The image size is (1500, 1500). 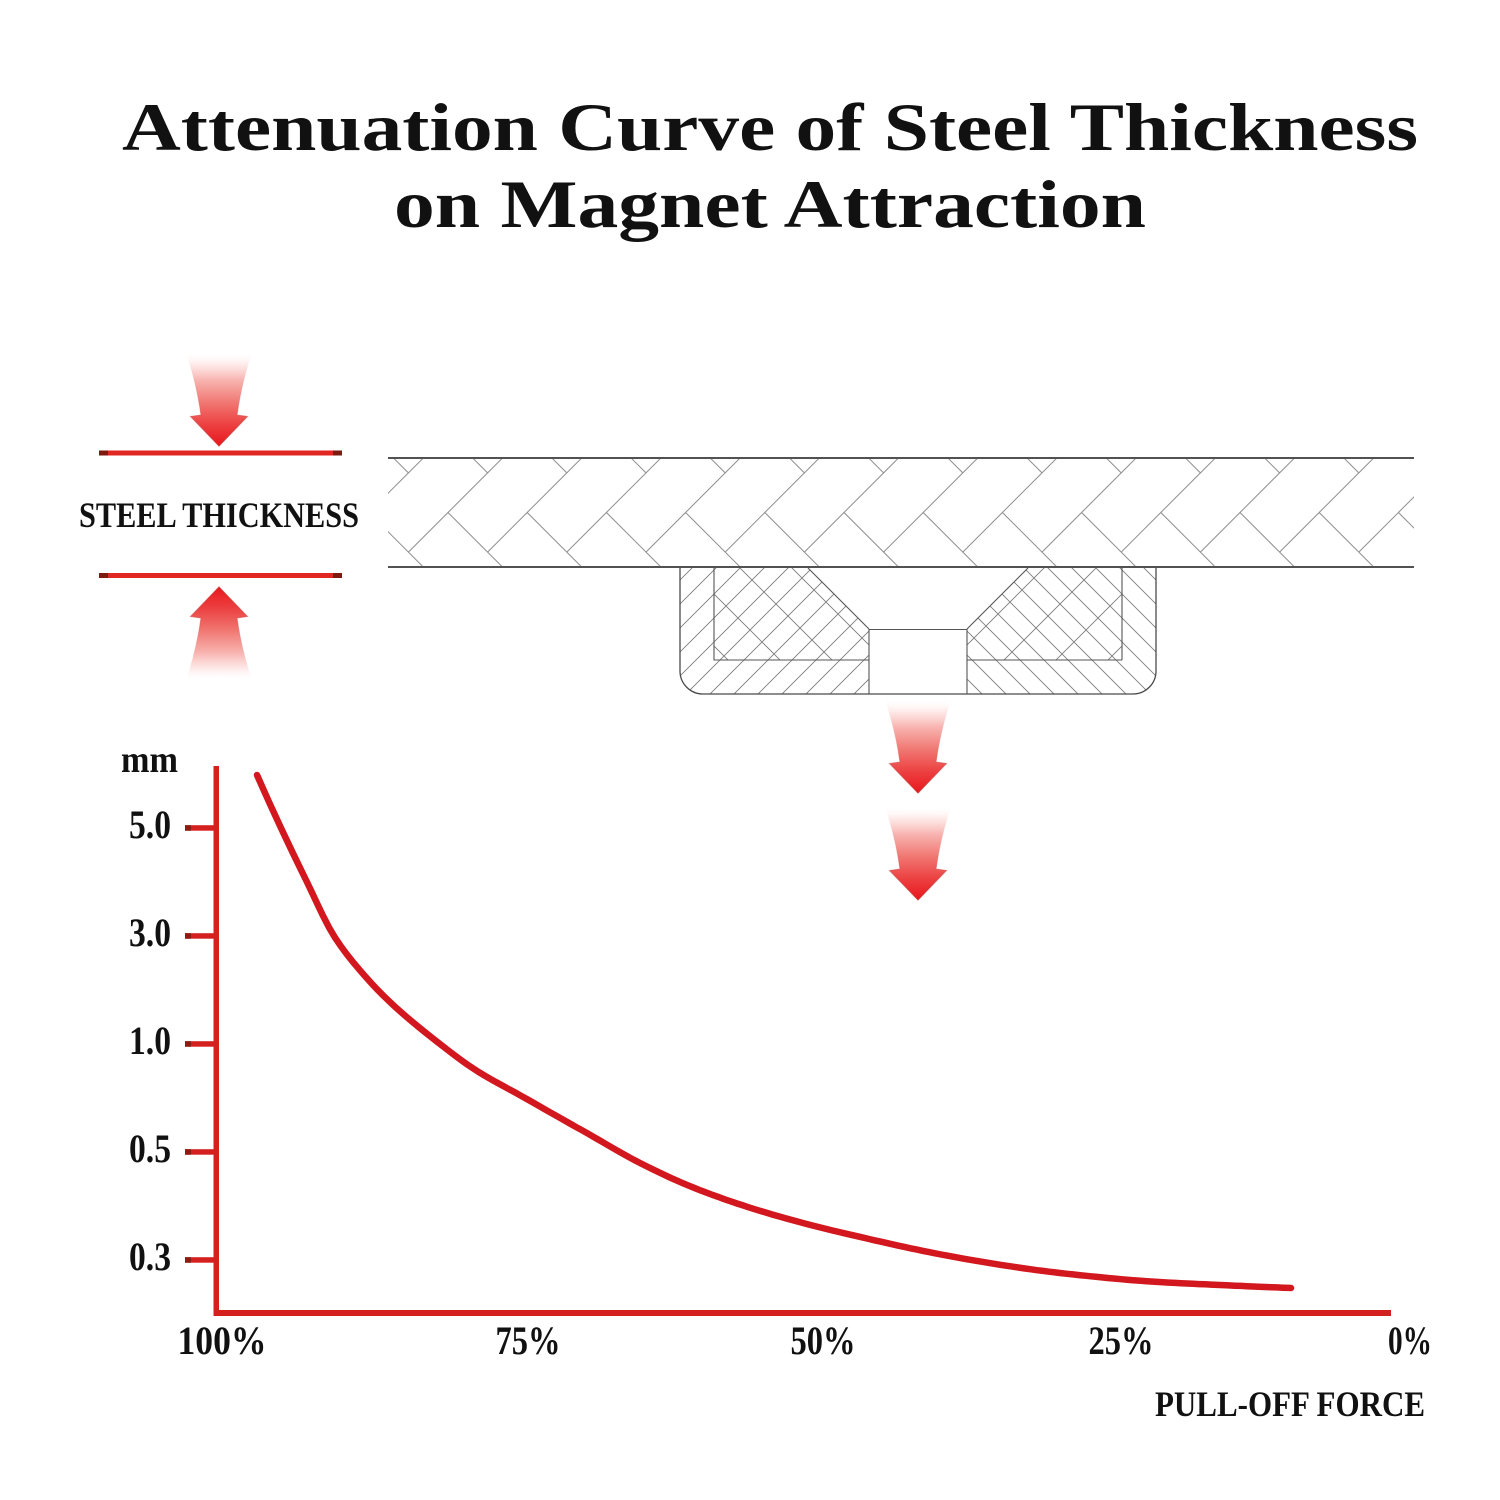 What do you see at coordinates (770, 127) in the screenshot?
I see `svg-text:Attenuation Curve of Steel Thi: Attenuation Curve of Steel Thickness` at bounding box center [770, 127].